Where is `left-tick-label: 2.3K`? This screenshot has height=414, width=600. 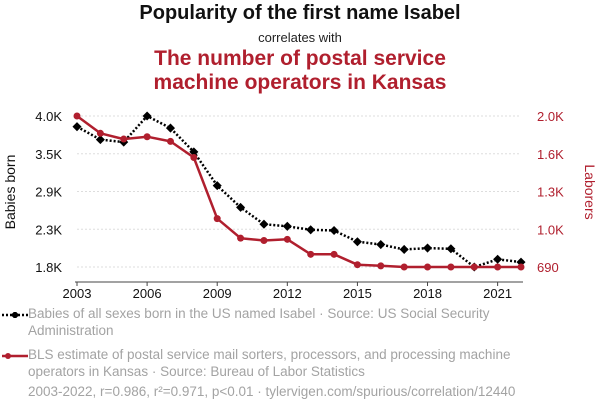 left-tick-label: 2.3K is located at coordinates (48, 229).